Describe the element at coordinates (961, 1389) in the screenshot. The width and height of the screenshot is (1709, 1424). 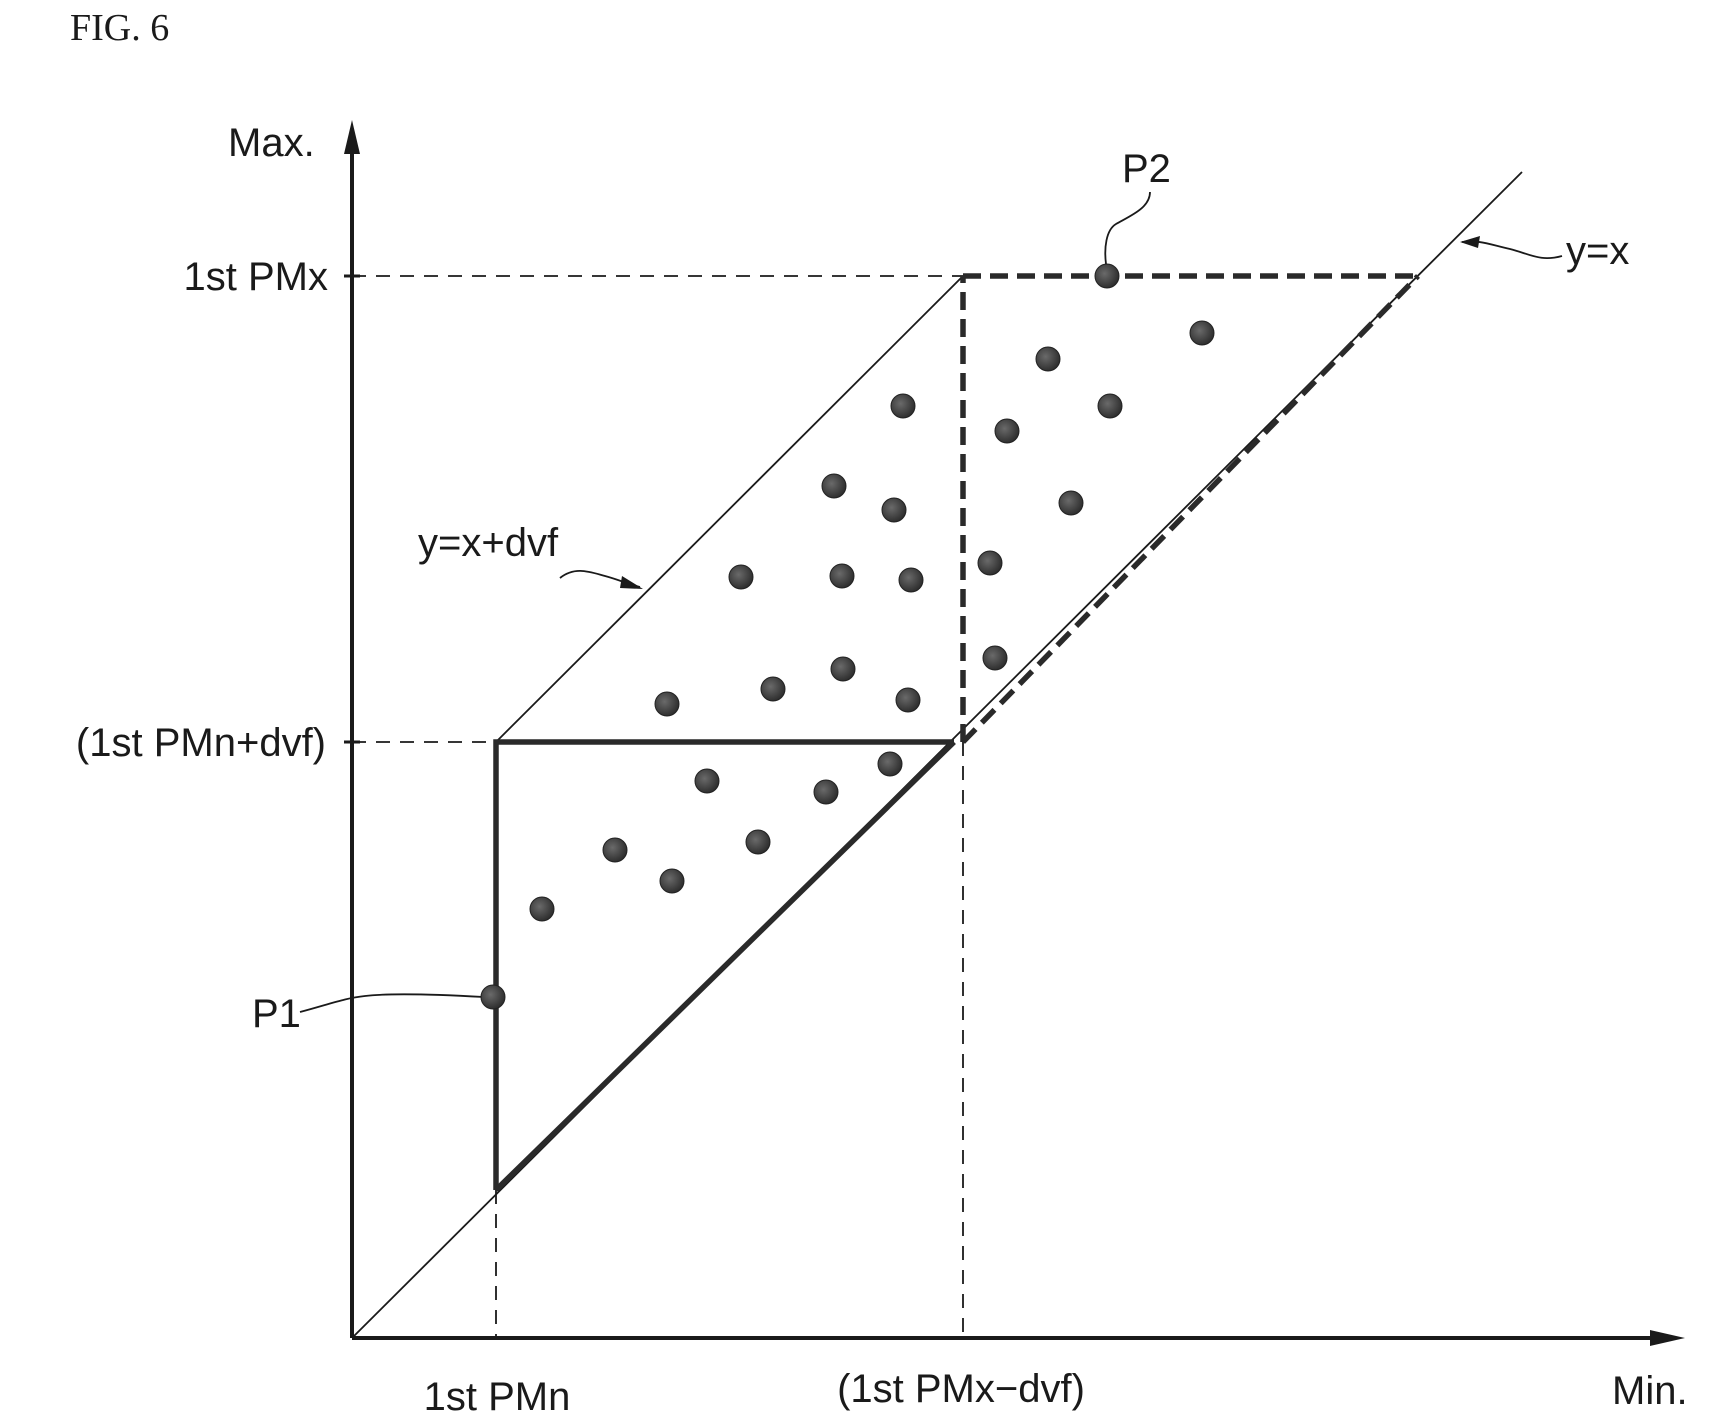
I see `tick-label-1st-pmx-minus-dvf: (1st PMx−dvf)` at that location.